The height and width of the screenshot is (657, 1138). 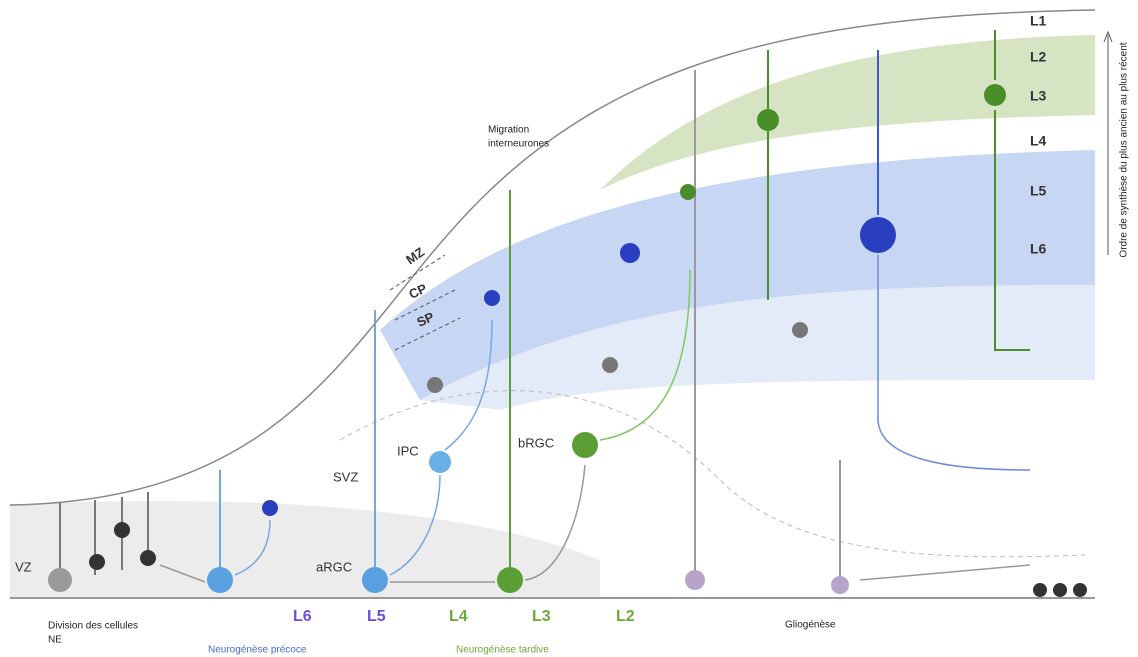 I want to click on zone-label: CP, so click(x=417, y=290).